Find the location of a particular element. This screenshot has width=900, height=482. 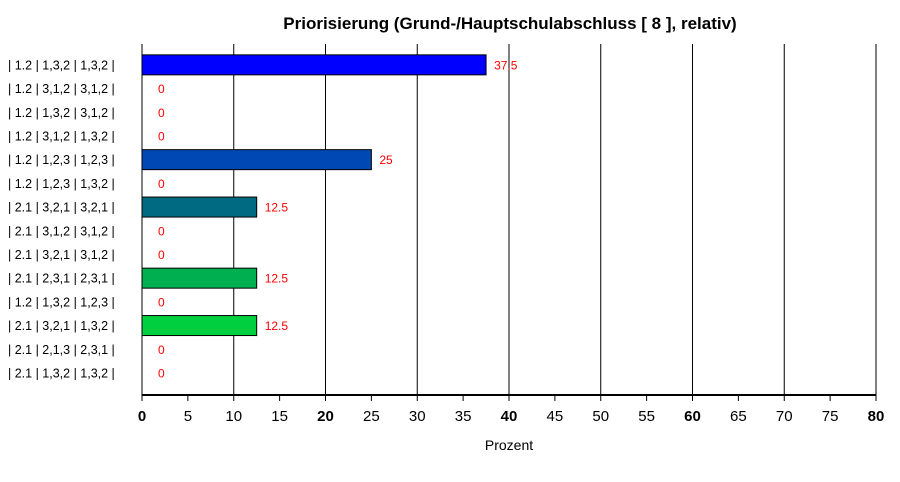

category-label: | 2.1 | 3,2,1 | 1,3,2 | is located at coordinates (61, 326).